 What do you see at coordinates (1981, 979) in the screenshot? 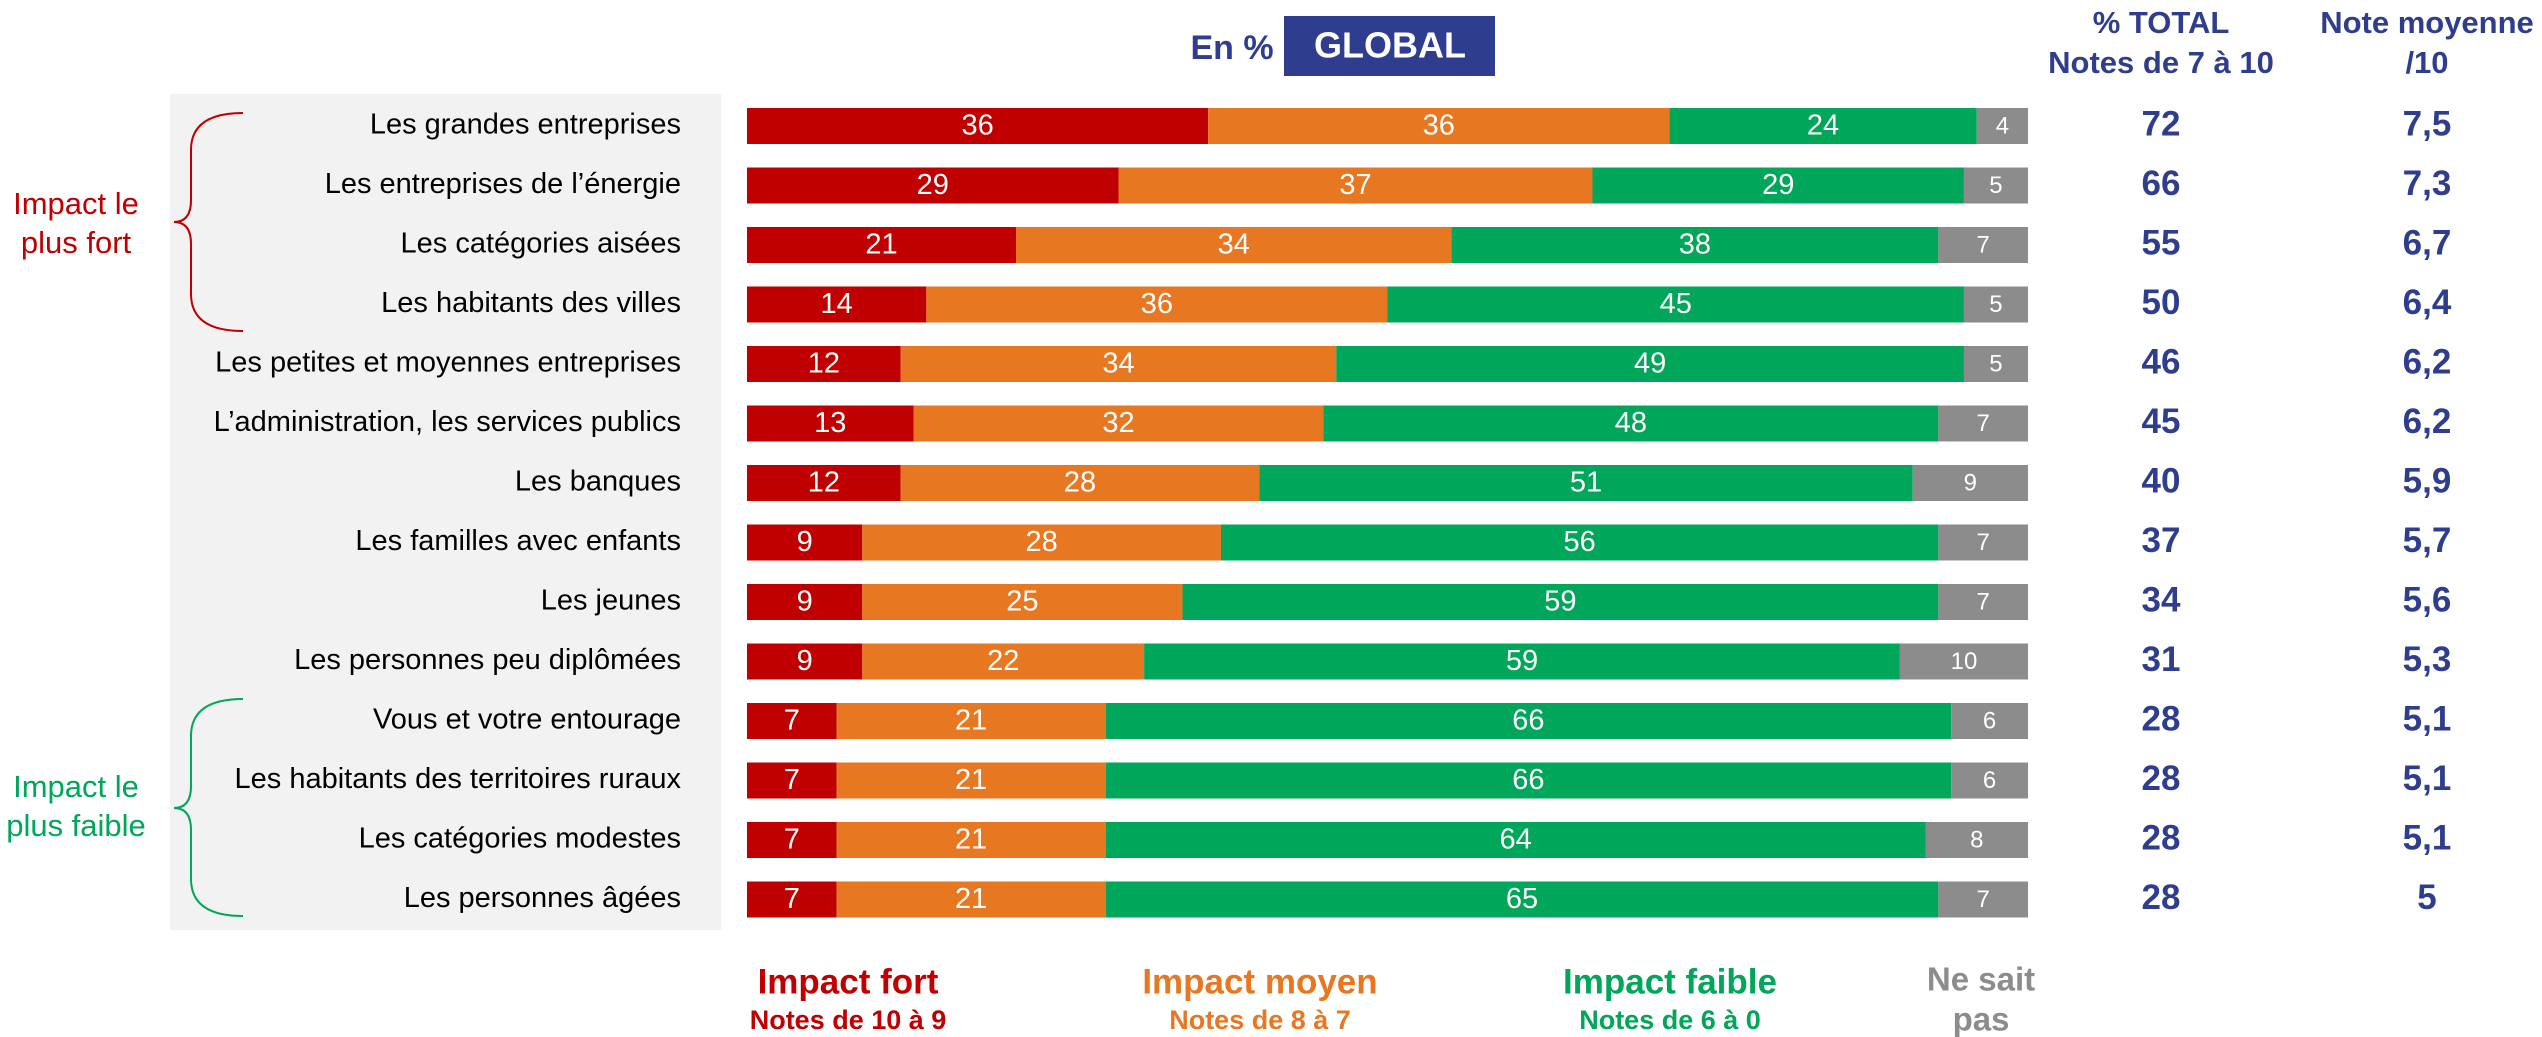
I see `legend-label: Ne sait` at bounding box center [1981, 979].